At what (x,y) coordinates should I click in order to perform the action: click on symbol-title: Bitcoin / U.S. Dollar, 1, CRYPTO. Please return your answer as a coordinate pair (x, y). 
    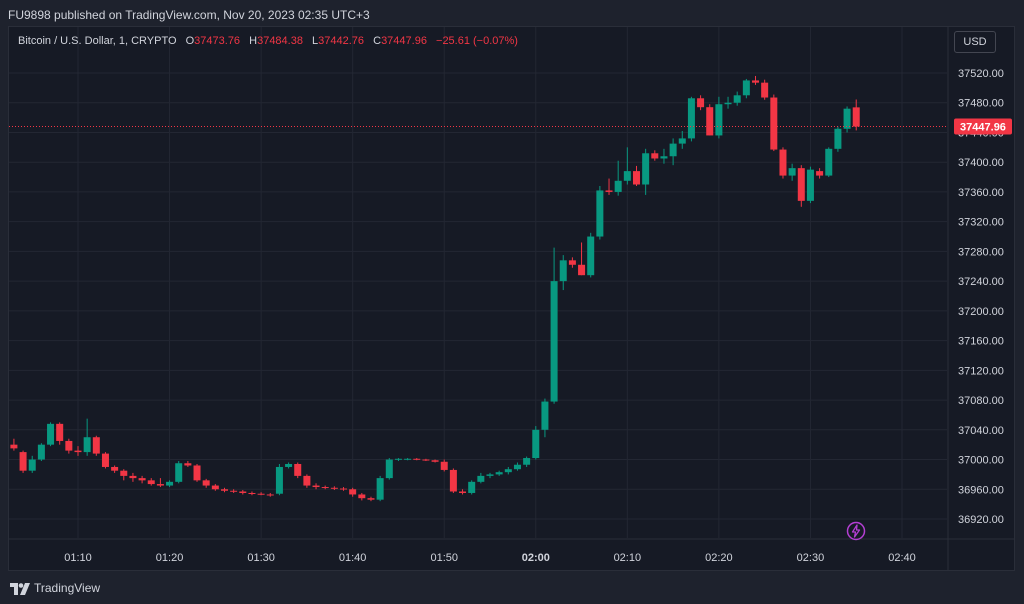
    Looking at the image, I should click on (97, 41).